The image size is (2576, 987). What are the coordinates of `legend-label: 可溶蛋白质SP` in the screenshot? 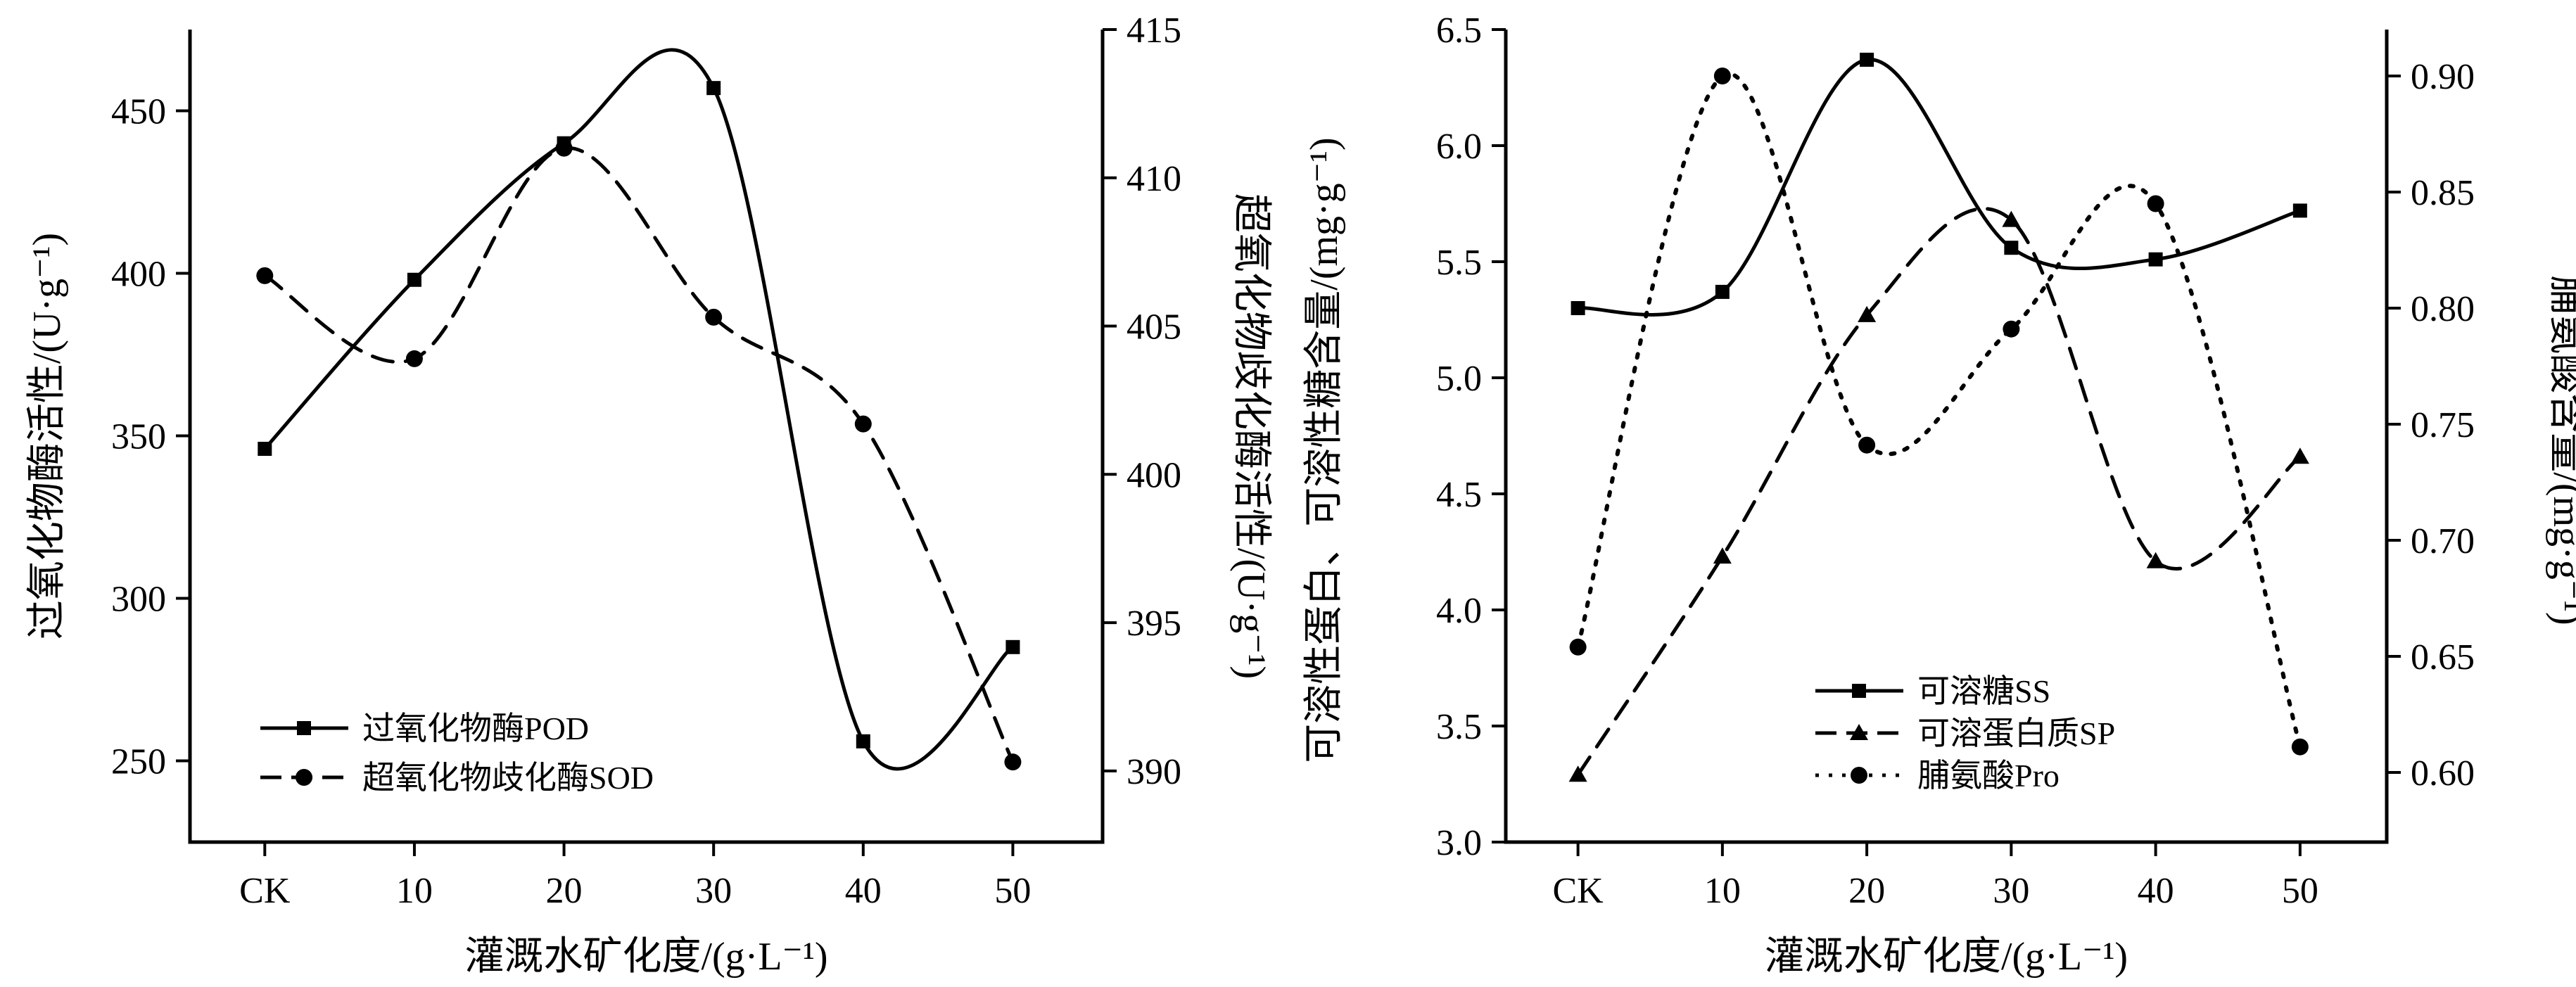 It's located at (2016, 733).